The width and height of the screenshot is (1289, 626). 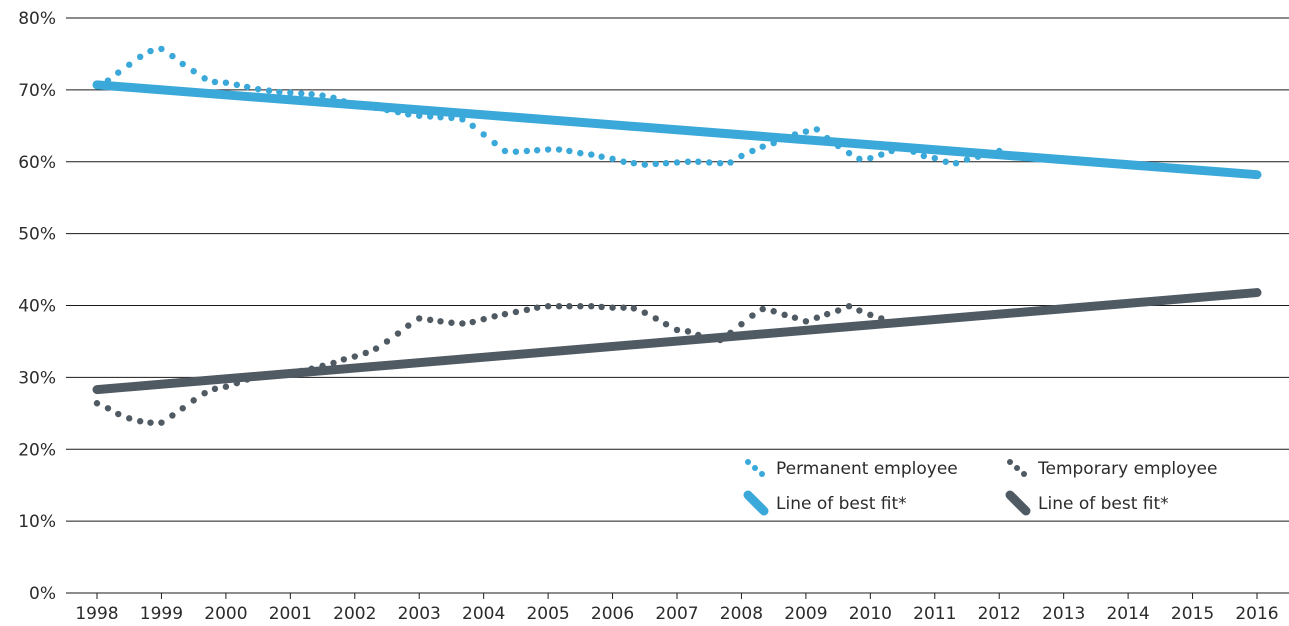 What do you see at coordinates (290, 614) in the screenshot?
I see `x-tick-label: 2001` at bounding box center [290, 614].